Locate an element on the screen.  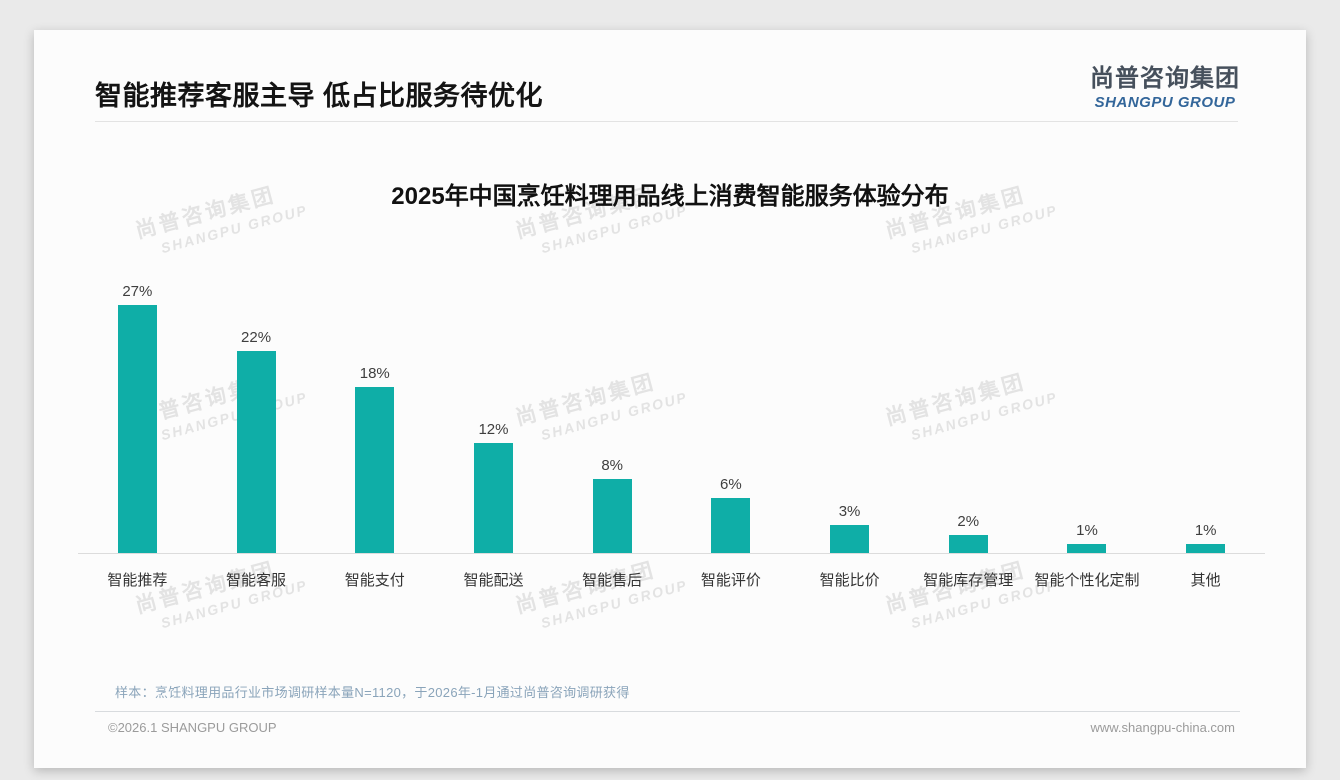
bar-column: 12% is located at coordinates (493, 487).